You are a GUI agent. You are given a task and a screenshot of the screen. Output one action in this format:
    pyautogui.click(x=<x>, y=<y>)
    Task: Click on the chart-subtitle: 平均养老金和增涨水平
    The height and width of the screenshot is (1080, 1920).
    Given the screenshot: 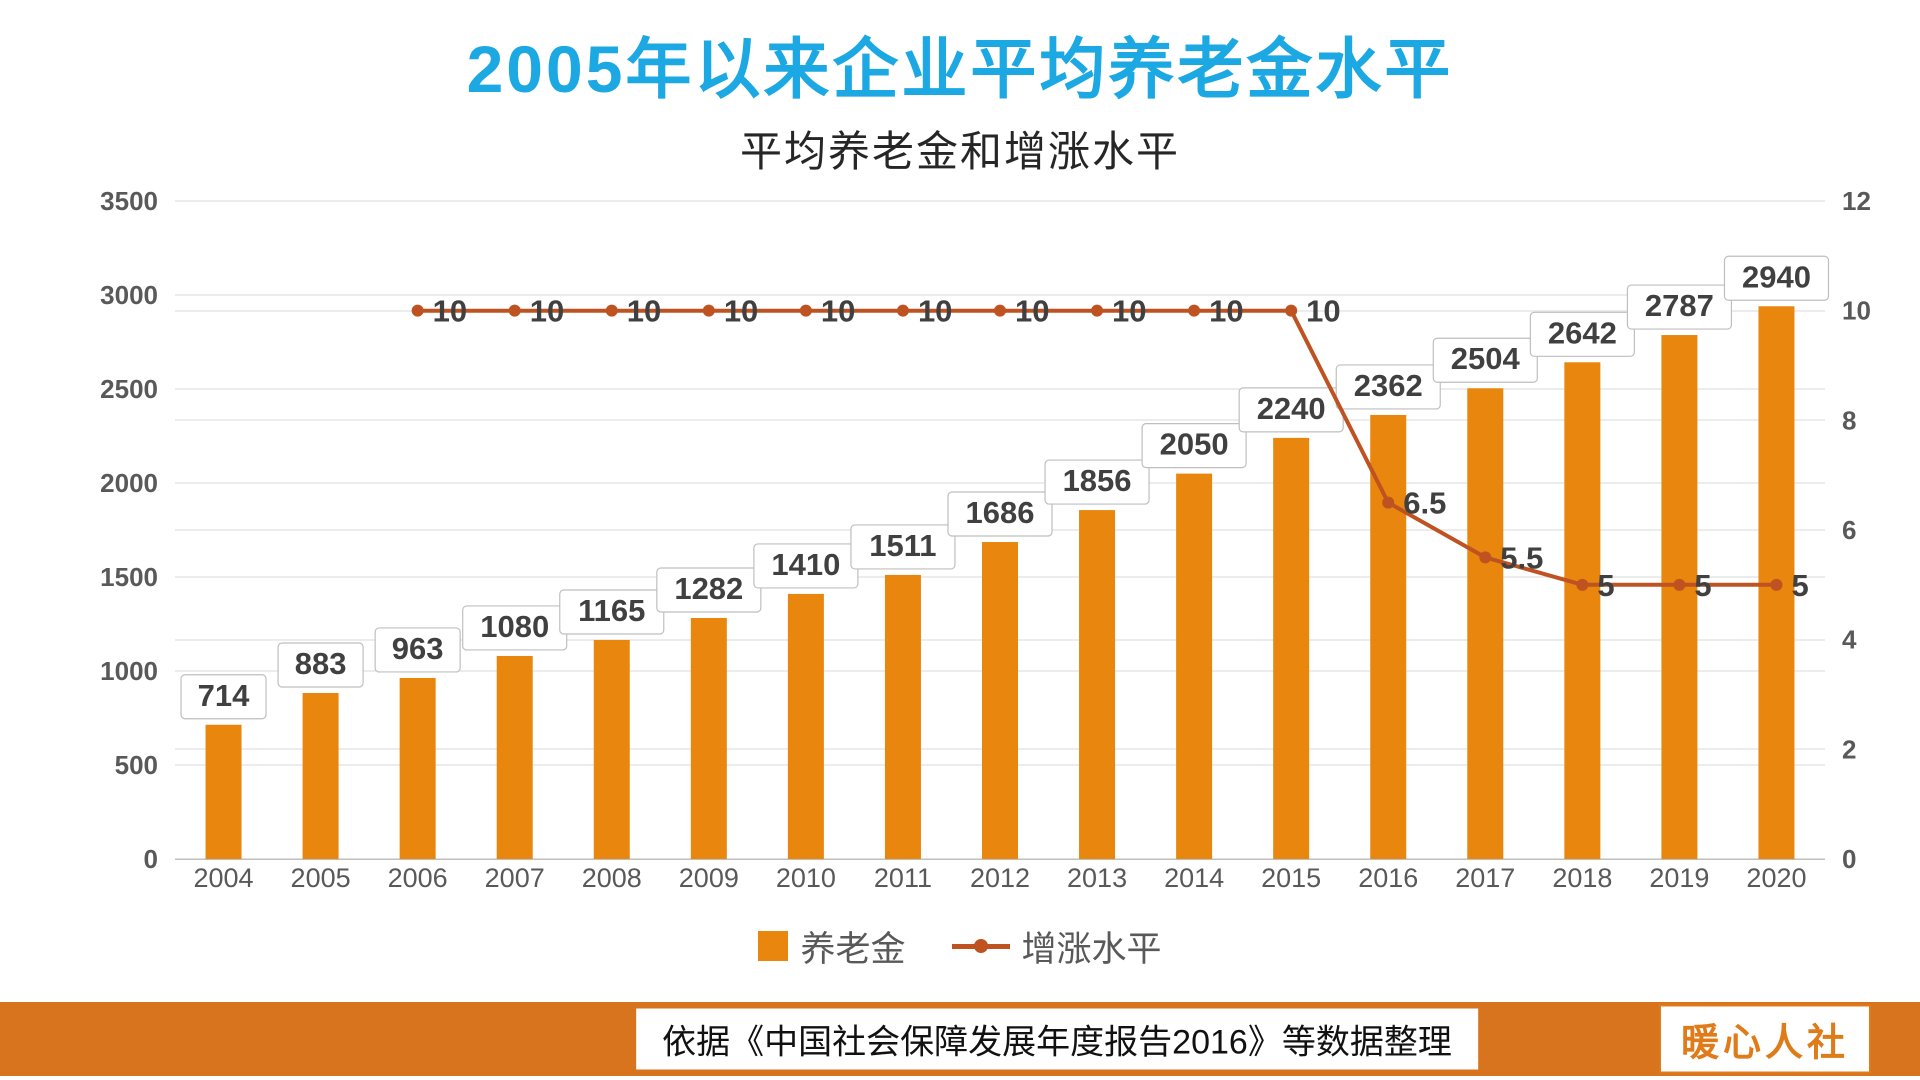 What is the action you would take?
    pyautogui.click(x=959, y=151)
    